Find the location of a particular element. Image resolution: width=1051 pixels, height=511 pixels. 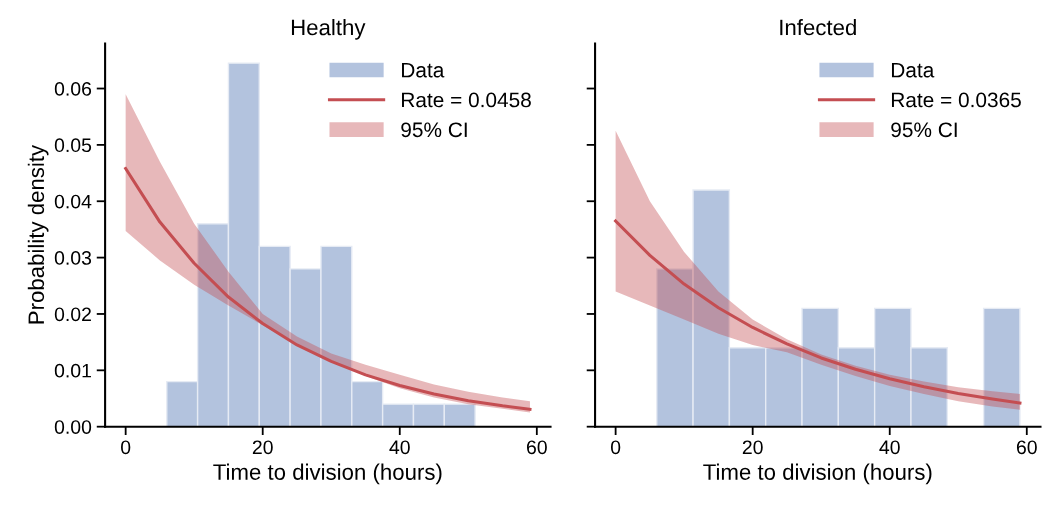

y-tick-label: 0.06 is located at coordinates (73, 88).